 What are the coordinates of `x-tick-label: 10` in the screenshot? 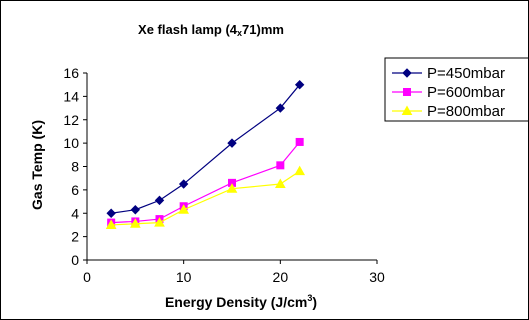 It's located at (184, 277).